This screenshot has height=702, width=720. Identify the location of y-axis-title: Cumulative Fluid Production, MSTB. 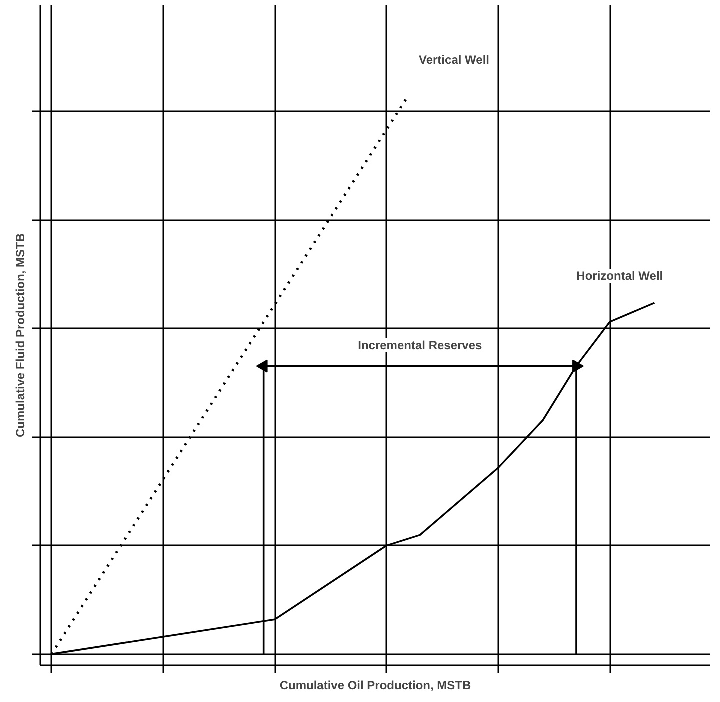
(21, 335).